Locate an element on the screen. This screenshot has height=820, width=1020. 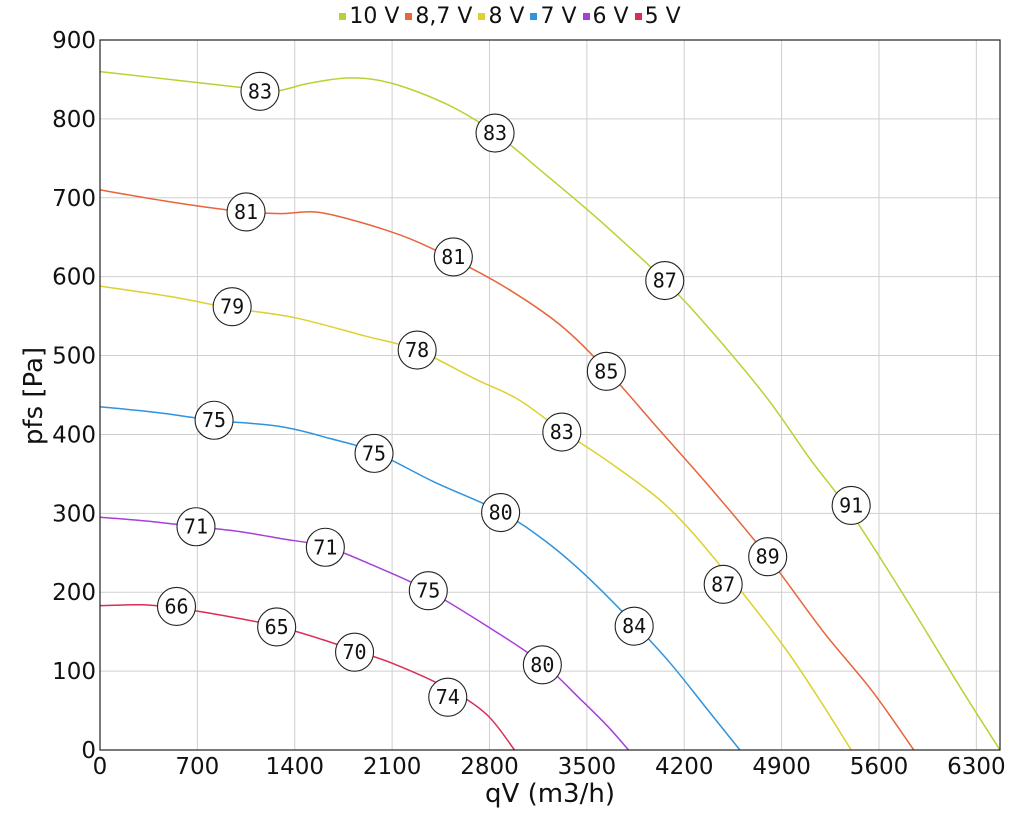
legend-label: 7 V is located at coordinates (558, 16).